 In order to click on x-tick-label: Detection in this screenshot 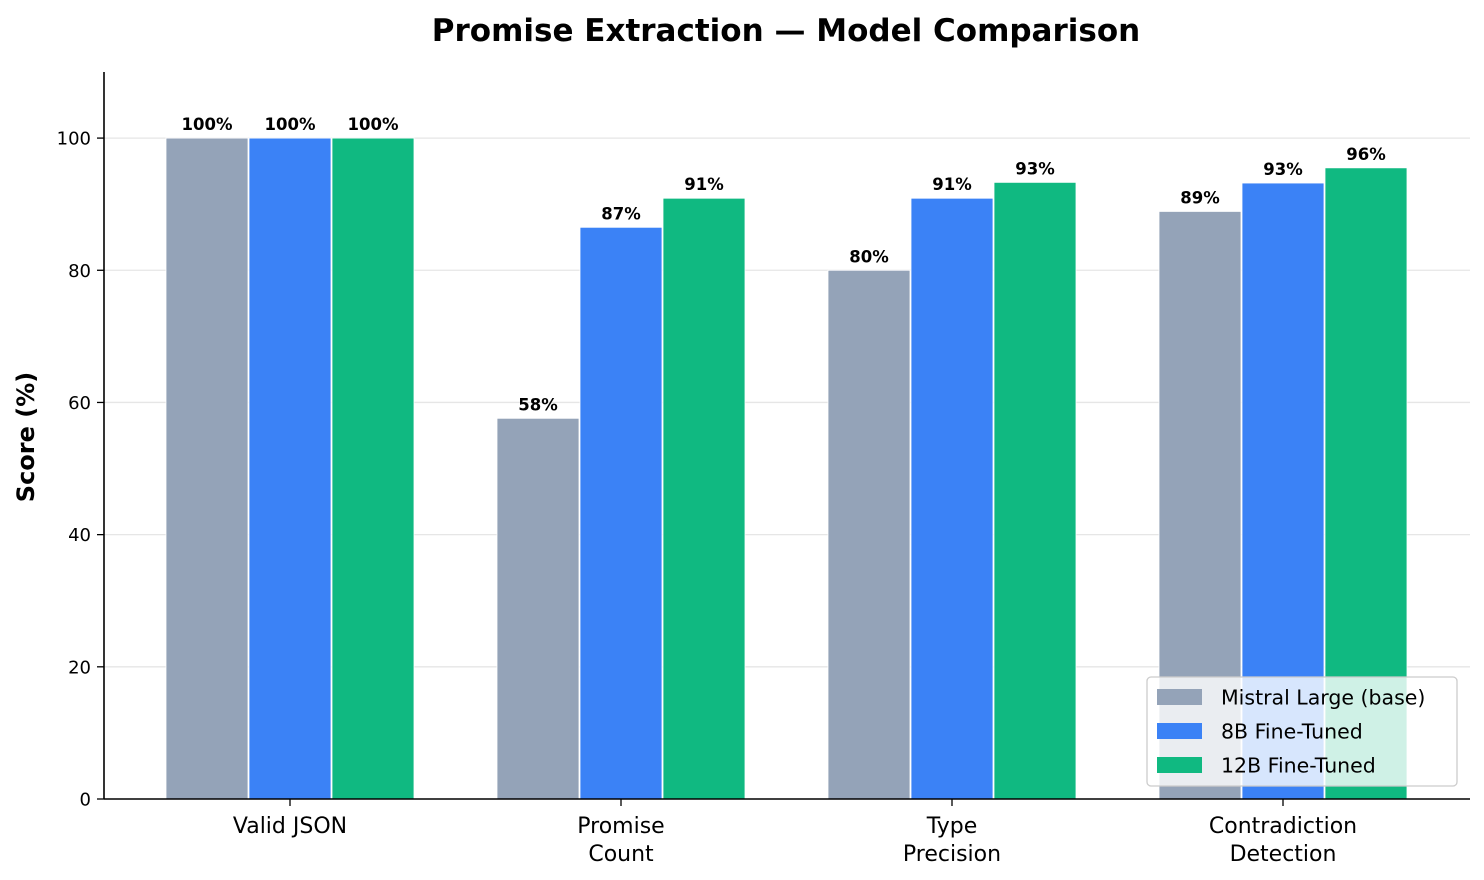, I will do `click(1283, 854)`.